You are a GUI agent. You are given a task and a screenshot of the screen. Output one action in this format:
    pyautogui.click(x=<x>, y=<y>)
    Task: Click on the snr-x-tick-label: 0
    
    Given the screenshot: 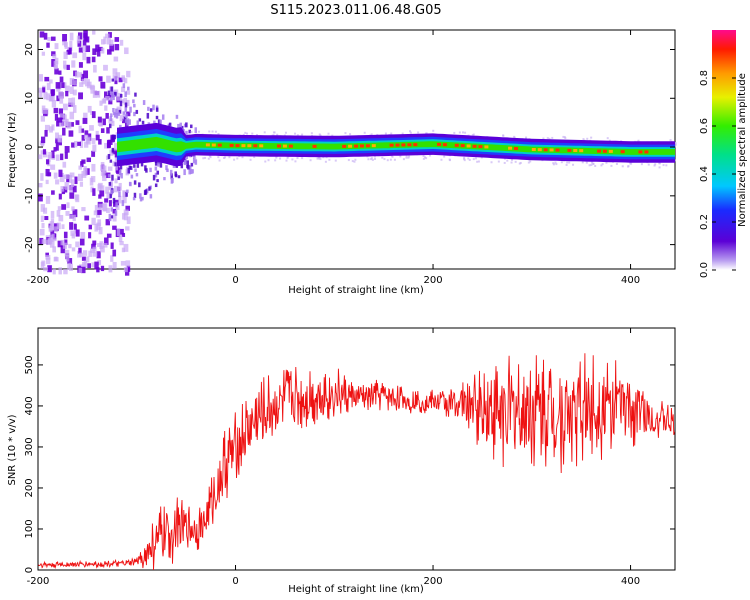 What is the action you would take?
    pyautogui.click(x=235, y=581)
    